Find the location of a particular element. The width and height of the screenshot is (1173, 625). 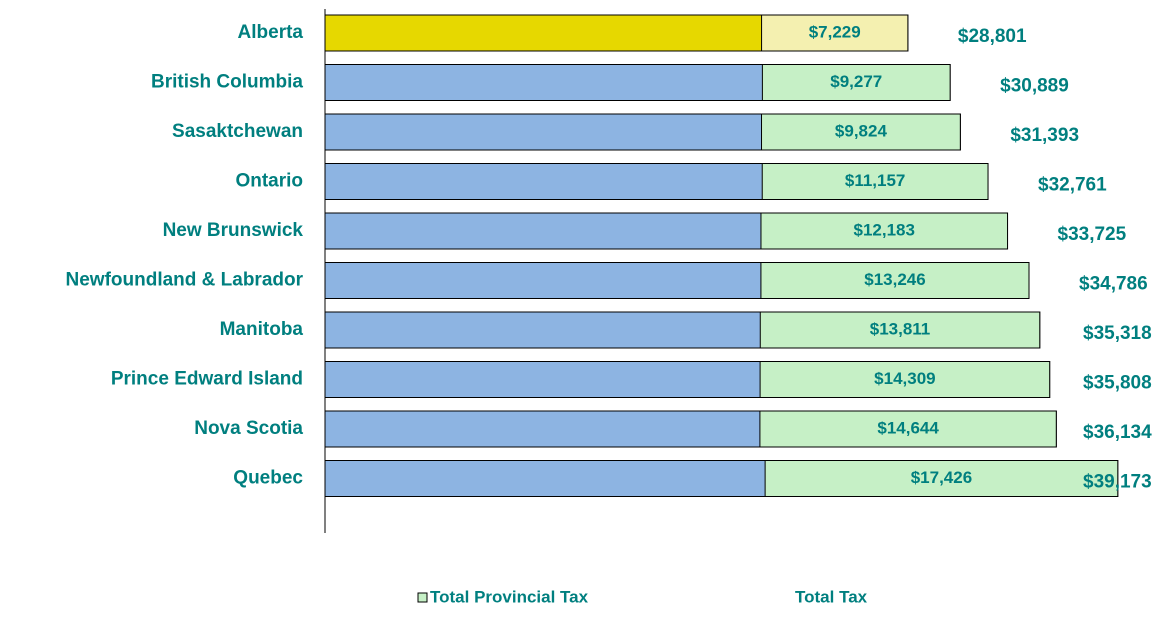

data-label: $11,157 is located at coordinates (875, 180).